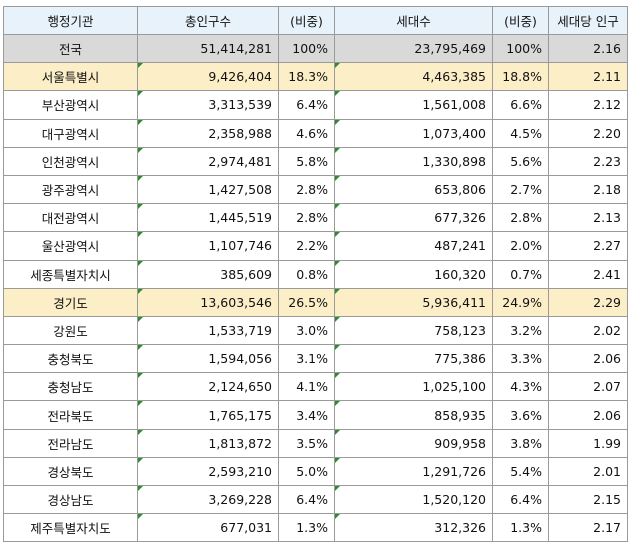 This screenshot has height=545, width=630. I want to click on cell-population: 385,609, so click(208, 274).